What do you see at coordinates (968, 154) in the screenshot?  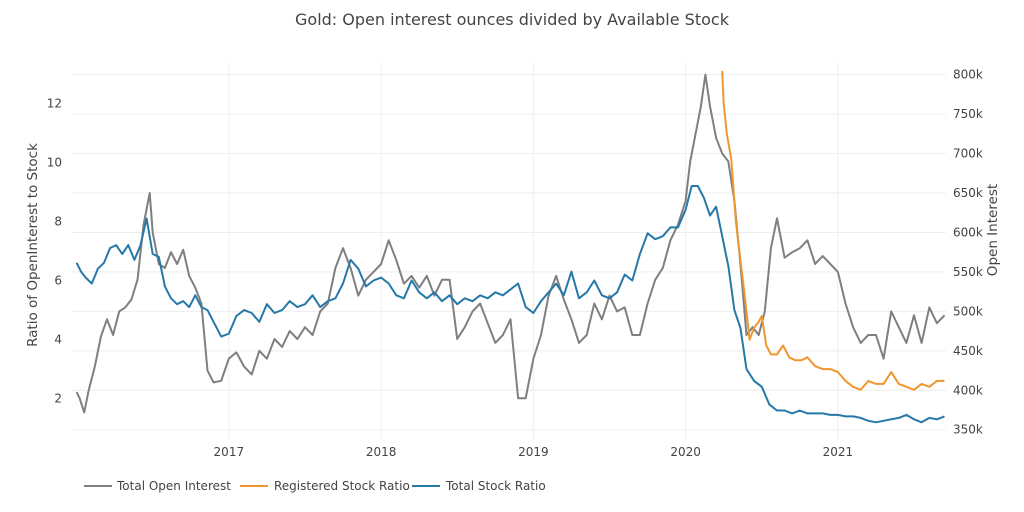 I see `y2-tick-label: 700k` at bounding box center [968, 154].